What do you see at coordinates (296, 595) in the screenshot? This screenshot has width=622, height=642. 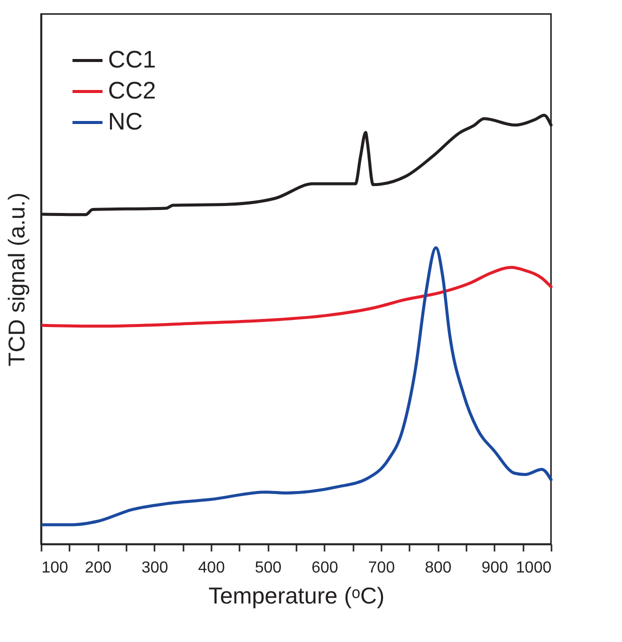 I see `x-axis-title: Temperature (ᵒC)` at bounding box center [296, 595].